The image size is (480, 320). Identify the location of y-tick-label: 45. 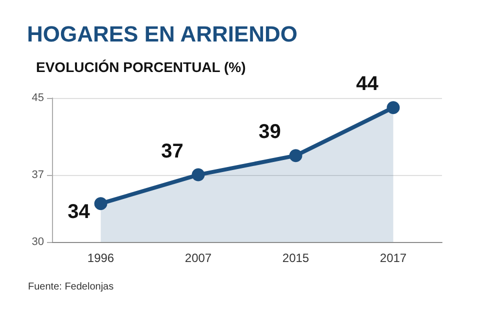
(38, 98).